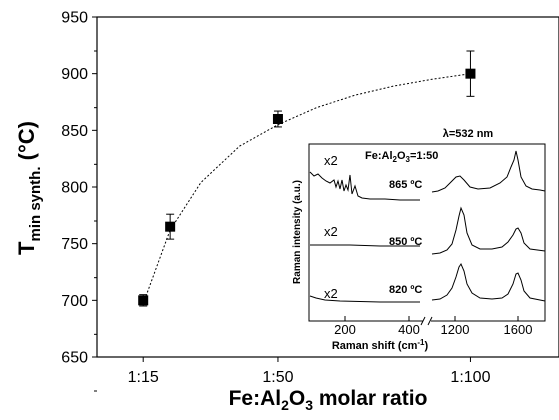 Image resolution: width=559 pixels, height=420 pixels. What do you see at coordinates (74, 301) in the screenshot?
I see `y-tick-label: 700` at bounding box center [74, 301].